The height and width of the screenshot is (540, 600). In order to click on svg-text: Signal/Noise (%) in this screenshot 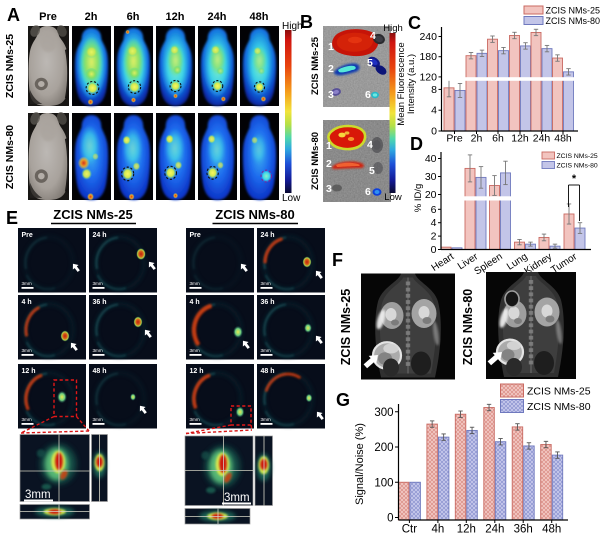, I will do `click(360, 464)`.